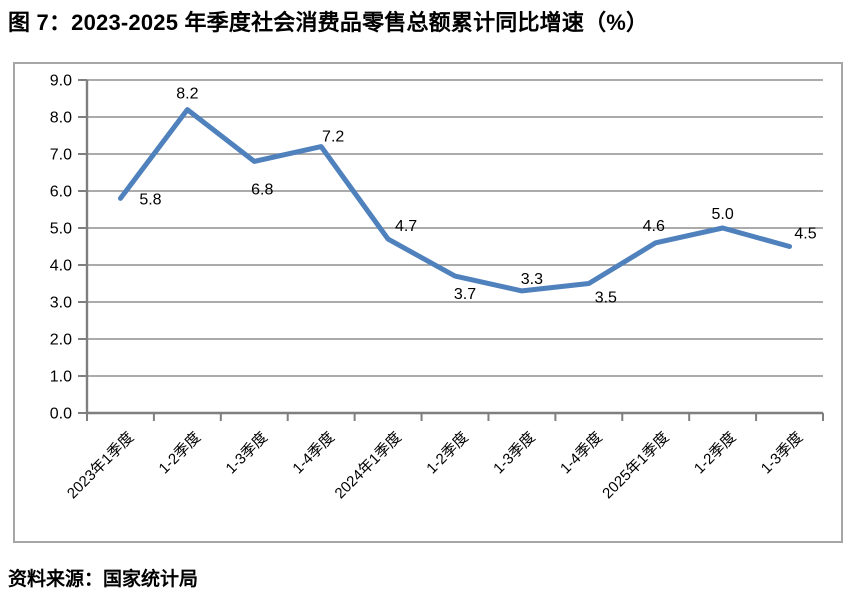 This screenshot has height=614, width=867. Describe the element at coordinates (61, 192) in the screenshot. I see `y-tick-label: 6.0` at that location.